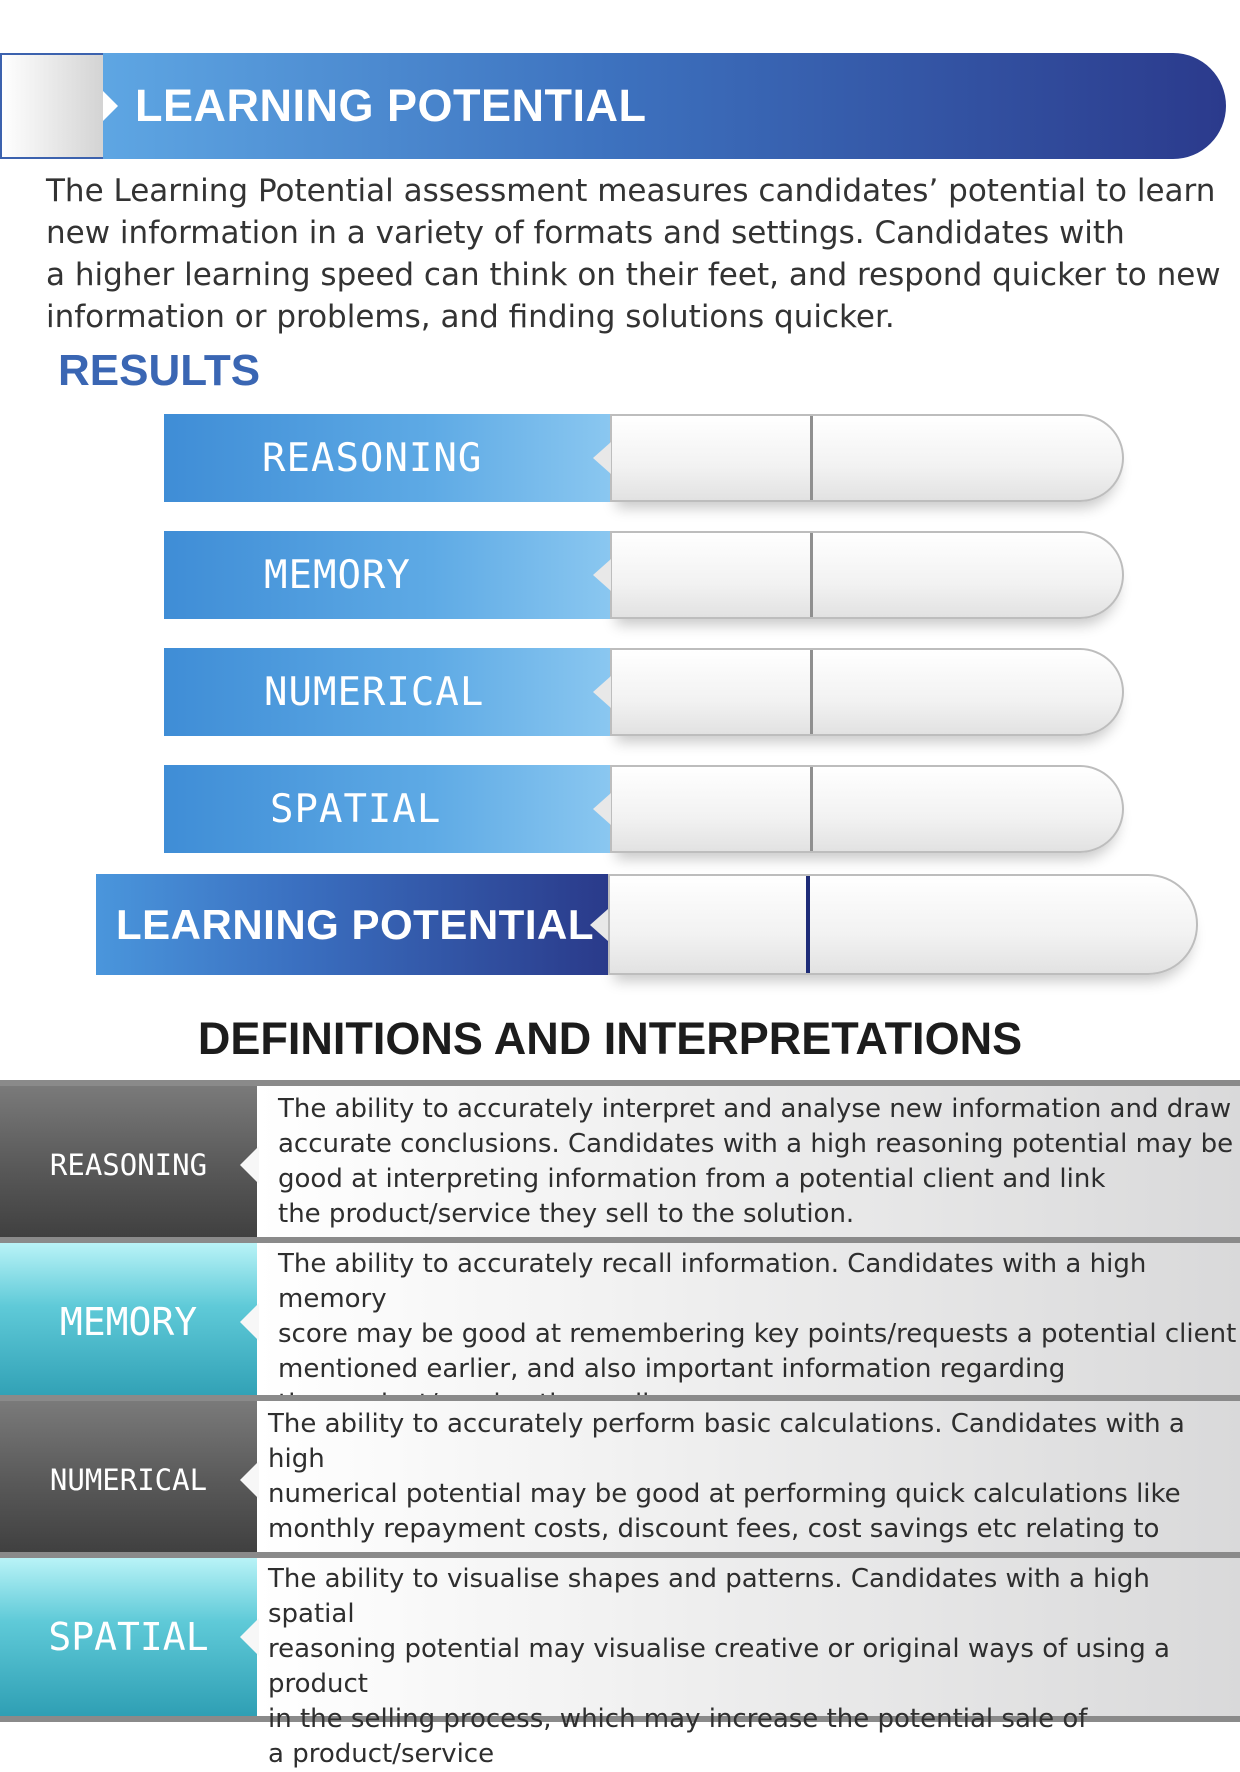 This screenshot has width=1240, height=1772. I want to click on results-heading: RESULTS, so click(159, 370).